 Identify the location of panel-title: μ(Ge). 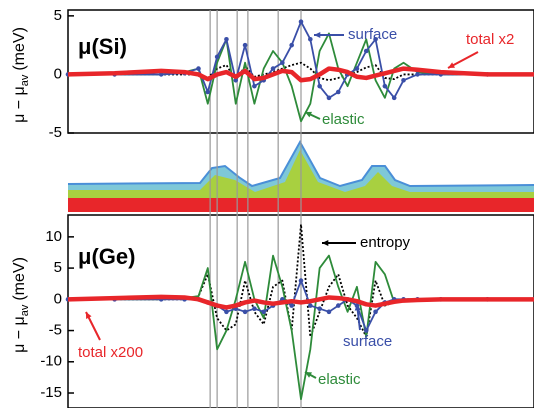
(106, 256).